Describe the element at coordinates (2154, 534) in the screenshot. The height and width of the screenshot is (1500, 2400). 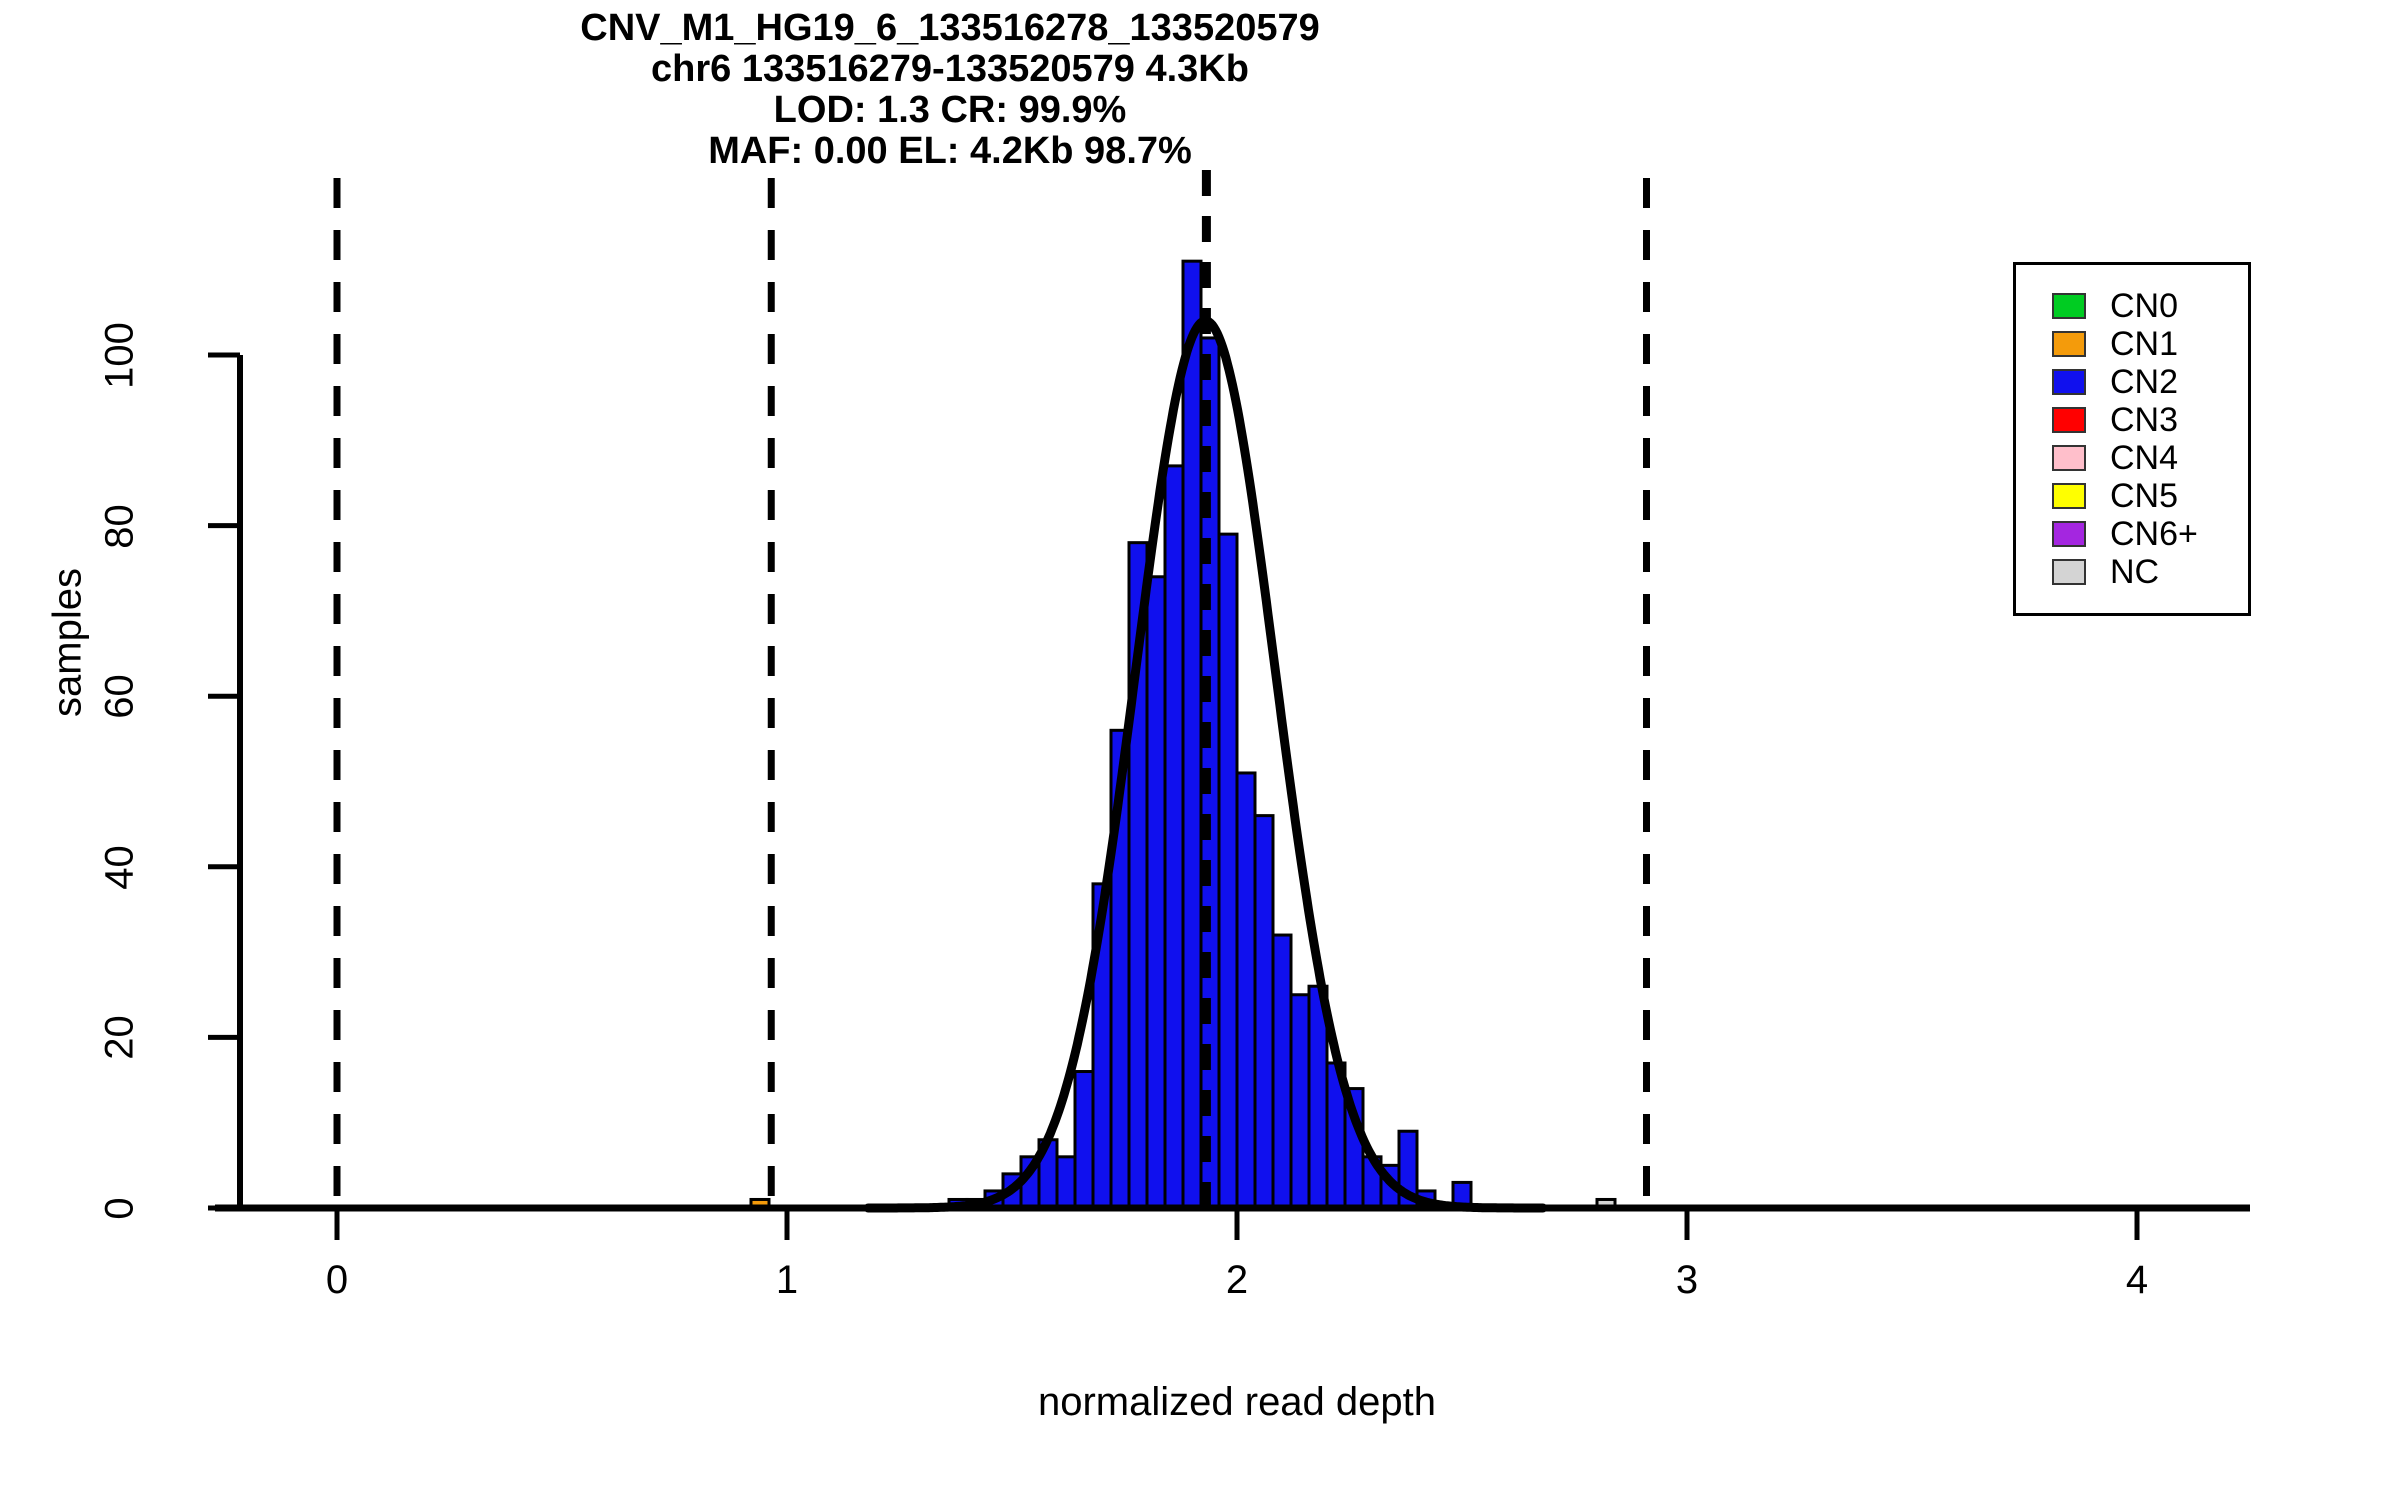
I see `legend-label: CN6+` at that location.